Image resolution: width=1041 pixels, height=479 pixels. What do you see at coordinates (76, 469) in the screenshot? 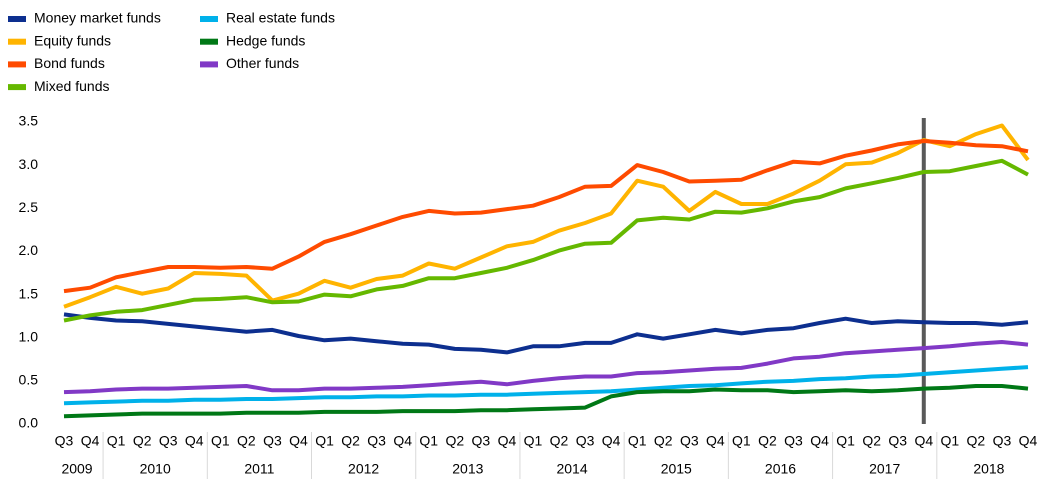
I see `x-group-label: 2009` at bounding box center [76, 469].